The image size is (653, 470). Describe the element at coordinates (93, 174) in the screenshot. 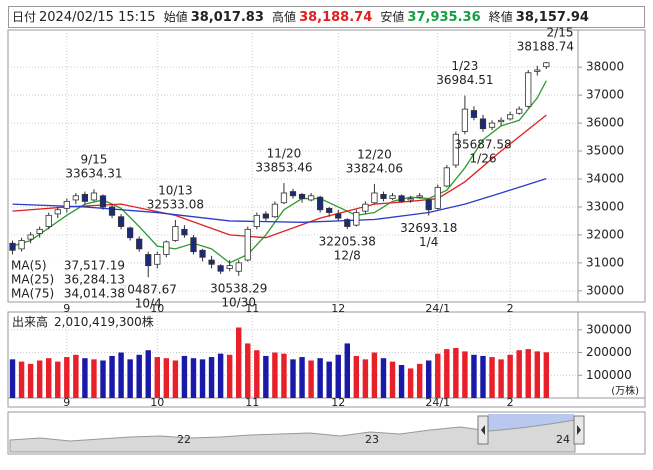

I see `annotation-value: 33634.31` at that location.